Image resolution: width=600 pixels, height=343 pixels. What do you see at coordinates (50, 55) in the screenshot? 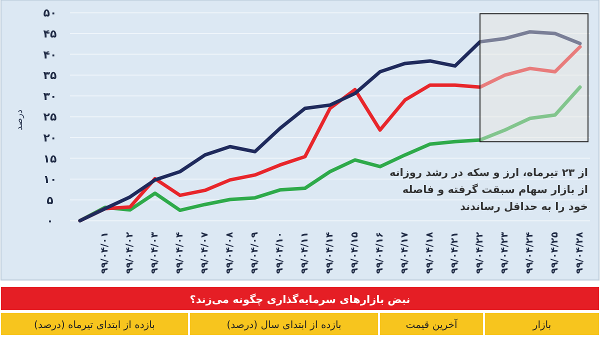
I see `y-tick-label: ۴۰` at bounding box center [50, 55].